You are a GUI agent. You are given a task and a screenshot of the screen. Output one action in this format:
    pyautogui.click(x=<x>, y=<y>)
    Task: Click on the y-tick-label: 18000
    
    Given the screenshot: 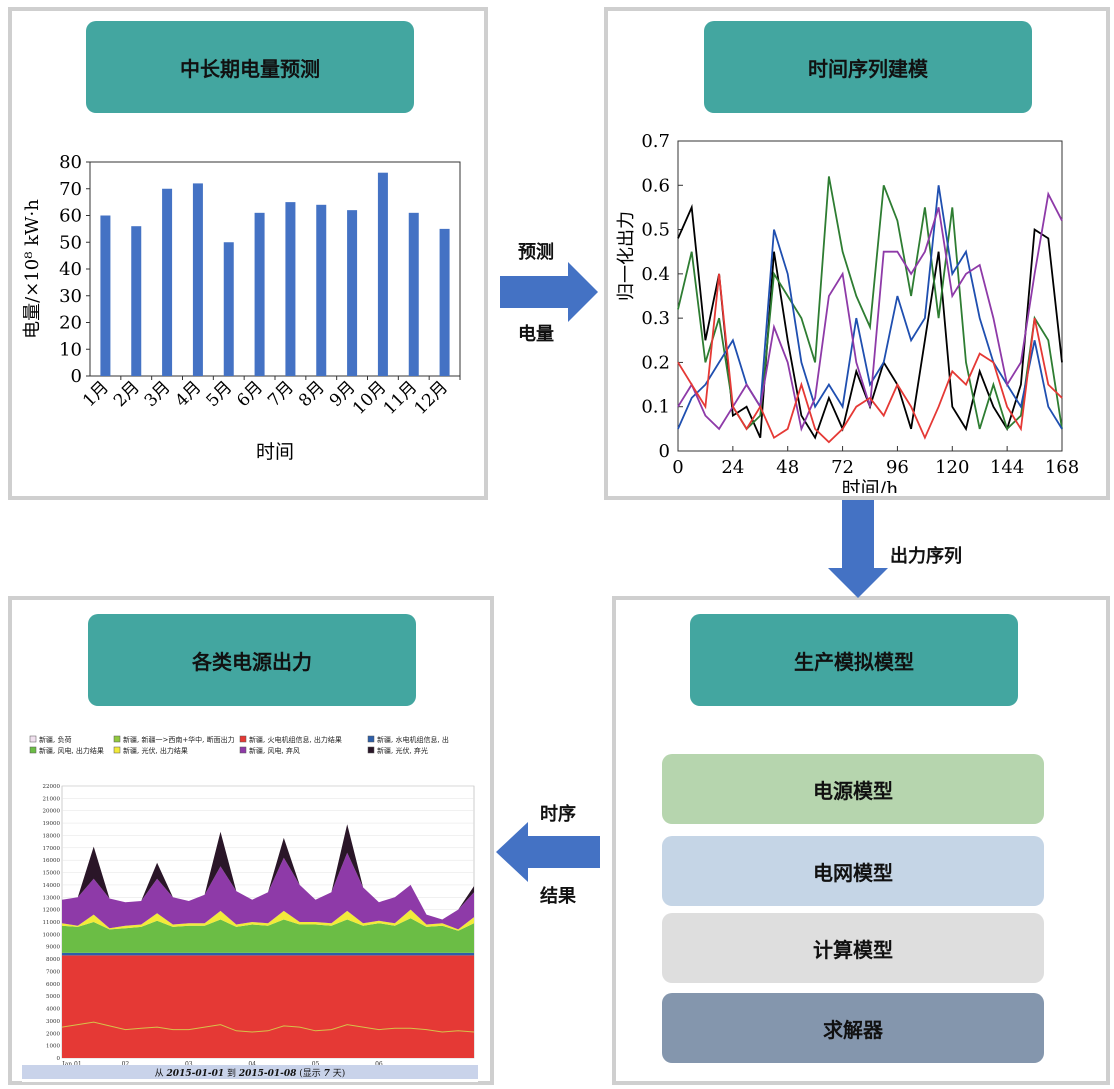 What is the action you would take?
    pyautogui.click(x=52, y=836)
    